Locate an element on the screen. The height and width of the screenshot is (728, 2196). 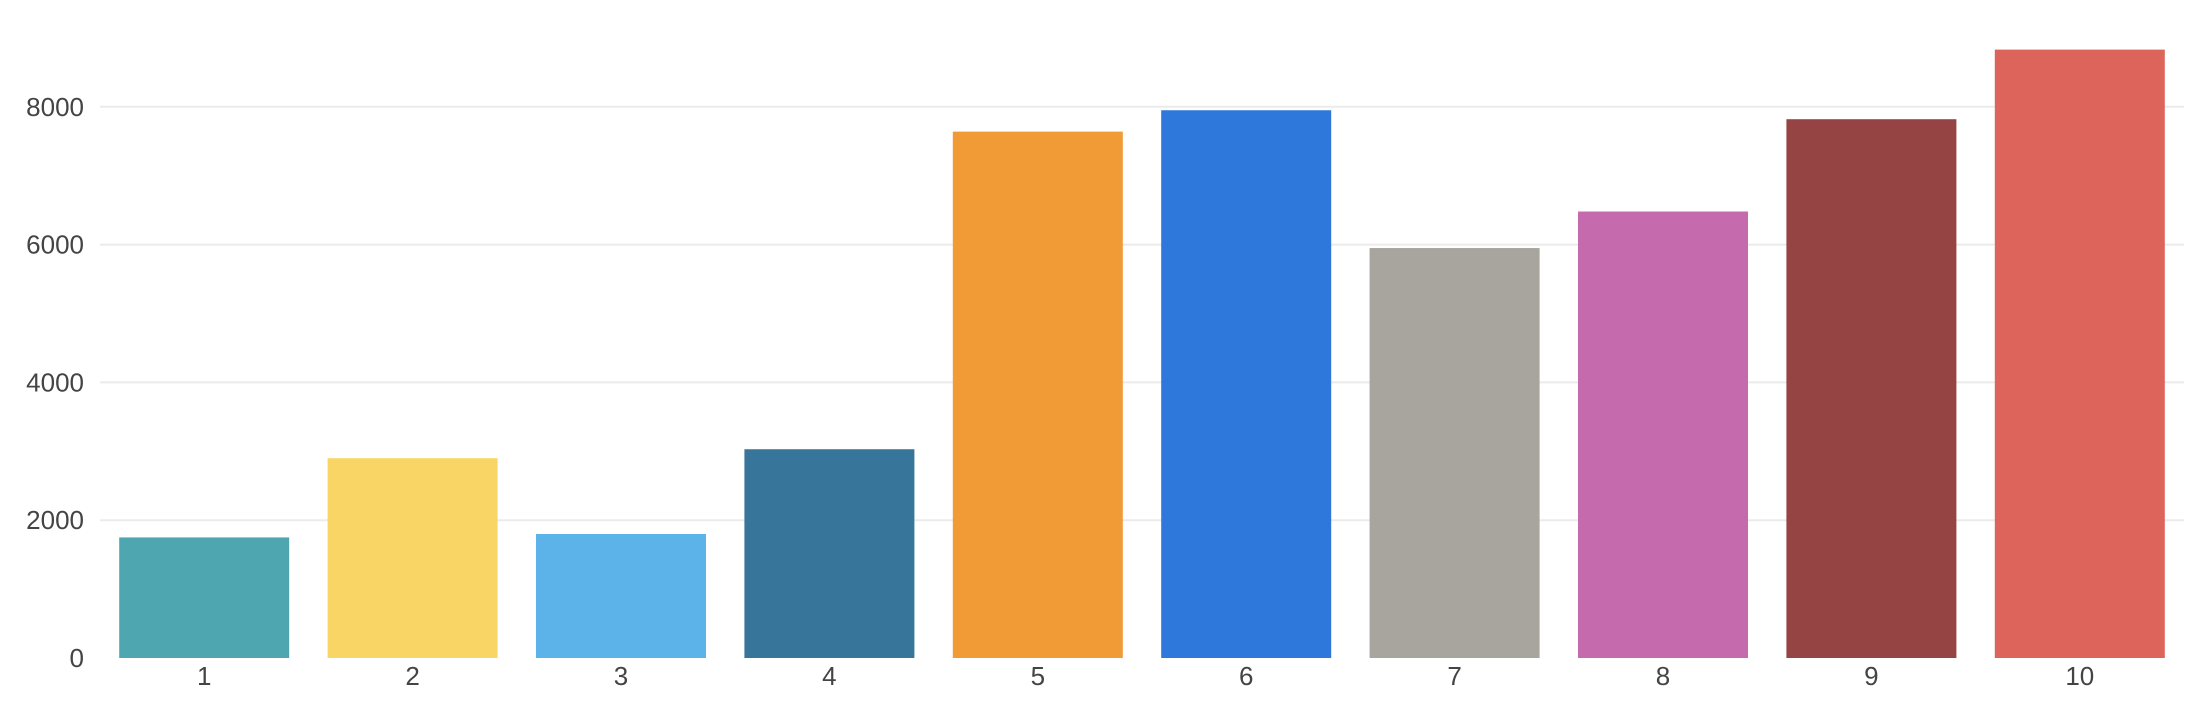
x-tick-label: 8 is located at coordinates (1663, 676).